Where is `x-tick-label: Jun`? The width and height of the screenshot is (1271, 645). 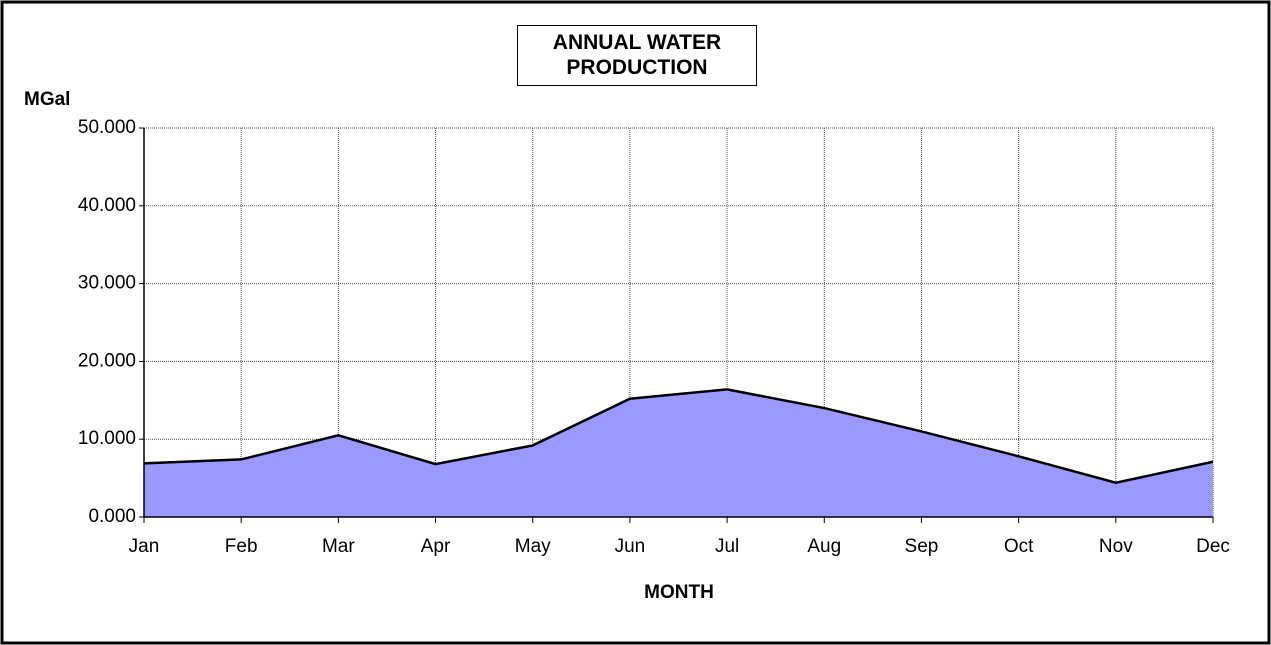 x-tick-label: Jun is located at coordinates (630, 546).